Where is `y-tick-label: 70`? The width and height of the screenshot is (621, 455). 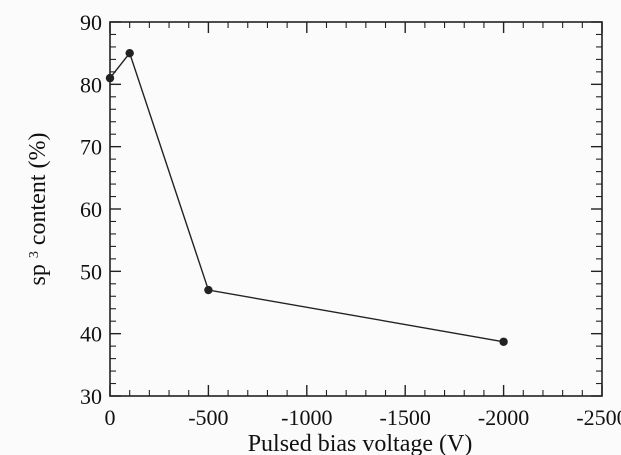 y-tick-label: 70 is located at coordinates (91, 147).